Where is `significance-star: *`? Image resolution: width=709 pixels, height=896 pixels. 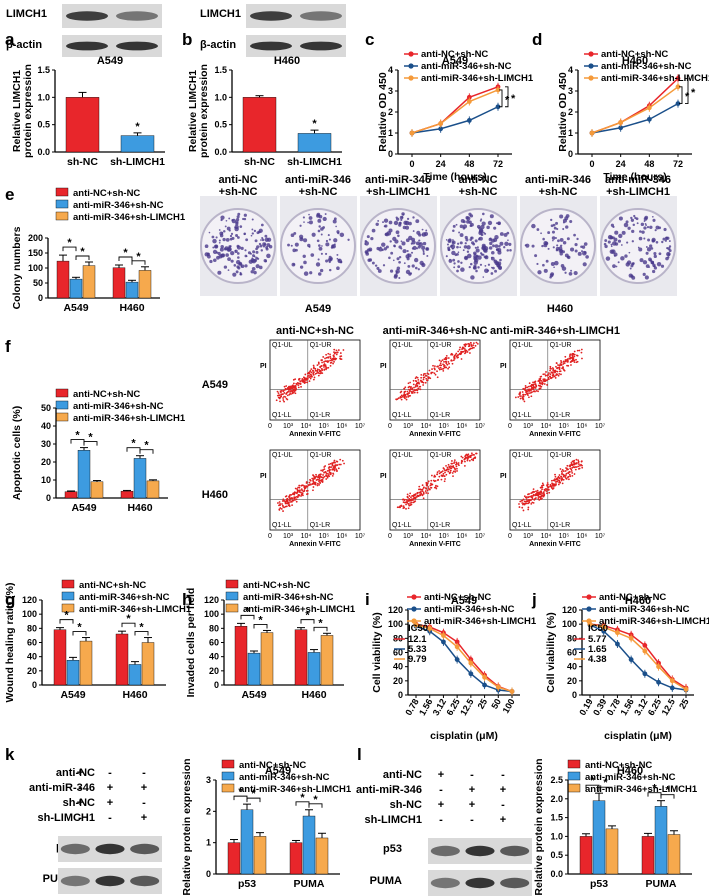
significance-star: * is located at coordinates (69, 243).